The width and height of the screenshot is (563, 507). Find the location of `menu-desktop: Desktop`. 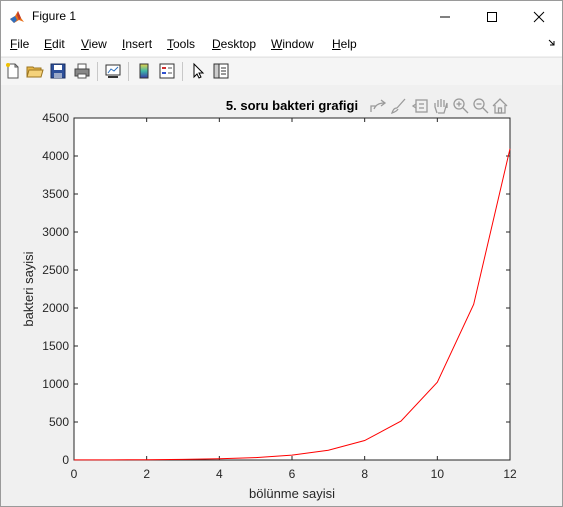

menu-desktop: Desktop is located at coordinates (234, 44).